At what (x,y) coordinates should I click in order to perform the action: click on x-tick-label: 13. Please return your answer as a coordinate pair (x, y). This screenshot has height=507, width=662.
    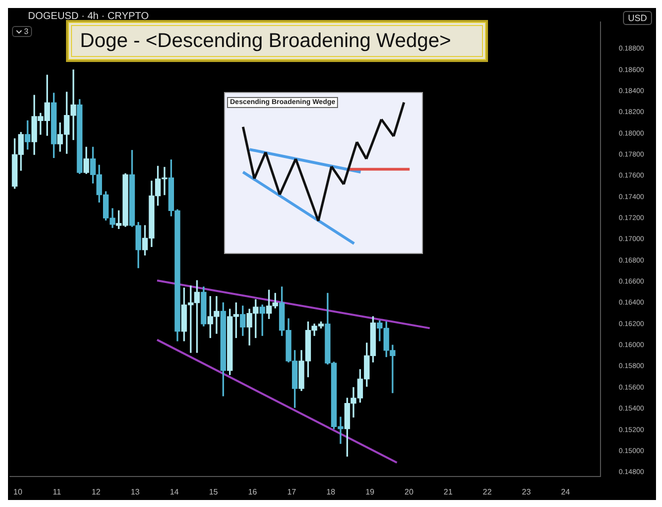
    Looking at the image, I should click on (135, 491).